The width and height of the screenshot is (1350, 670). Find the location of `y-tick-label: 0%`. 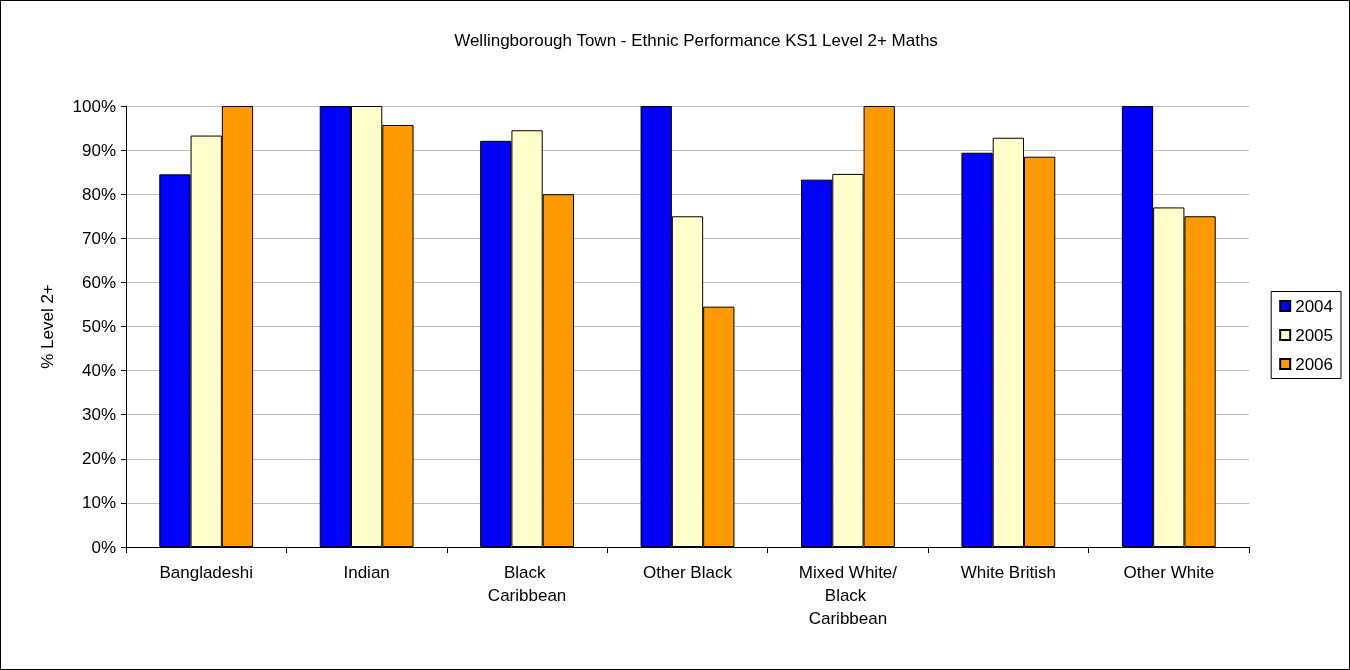

y-tick-label: 0% is located at coordinates (103, 547).